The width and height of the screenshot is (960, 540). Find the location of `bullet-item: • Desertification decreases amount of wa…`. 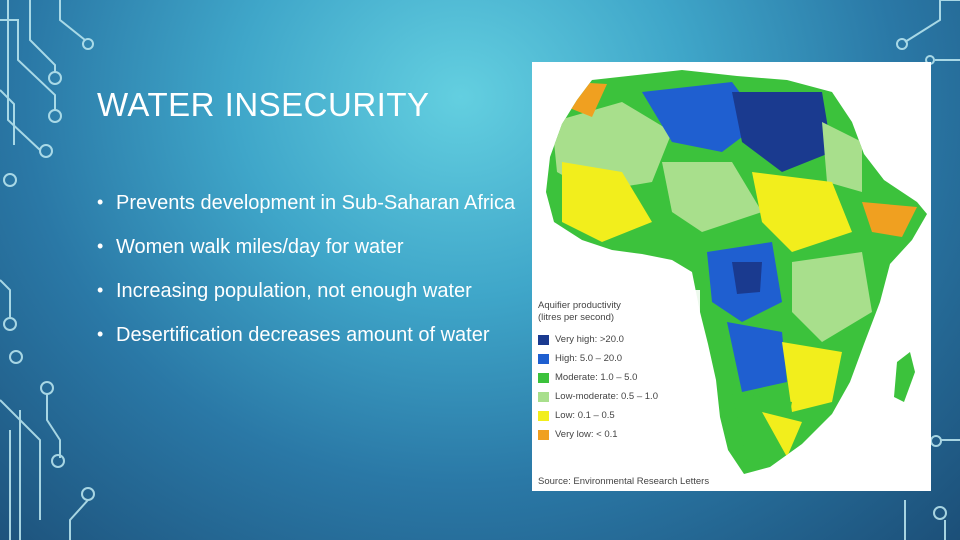

bullet-item: • Desertification decreases amount of wa… is located at coordinates (317, 335).